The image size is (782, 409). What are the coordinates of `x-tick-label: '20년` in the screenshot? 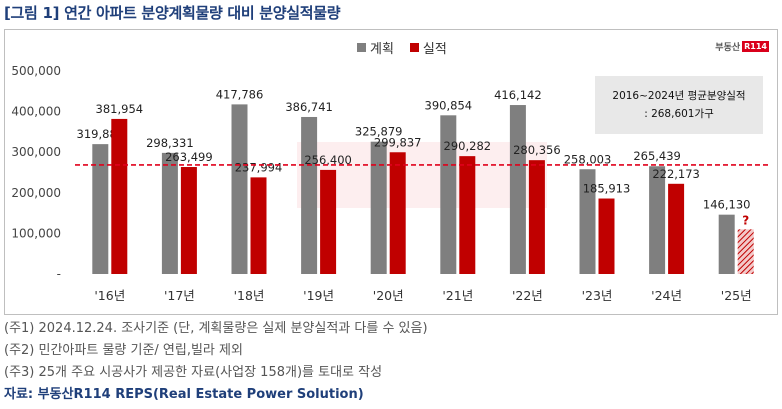 It's located at (388, 295).